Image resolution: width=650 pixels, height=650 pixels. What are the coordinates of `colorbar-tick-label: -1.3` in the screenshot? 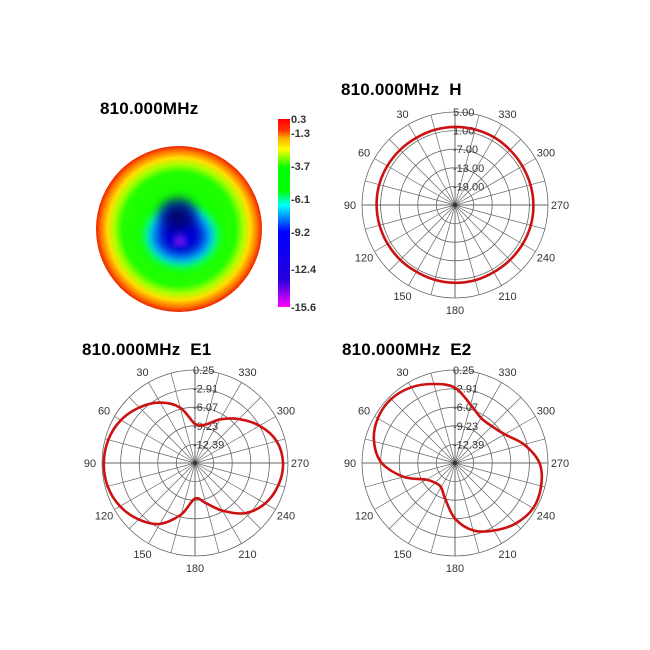 It's located at (300, 134).